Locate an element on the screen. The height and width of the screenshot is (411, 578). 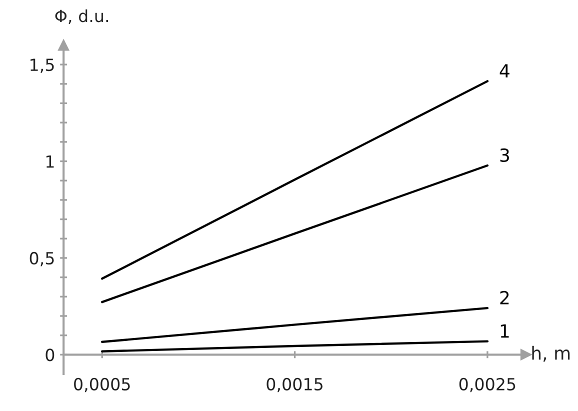
y-axis-title: Φ, d.u. is located at coordinates (81, 16).